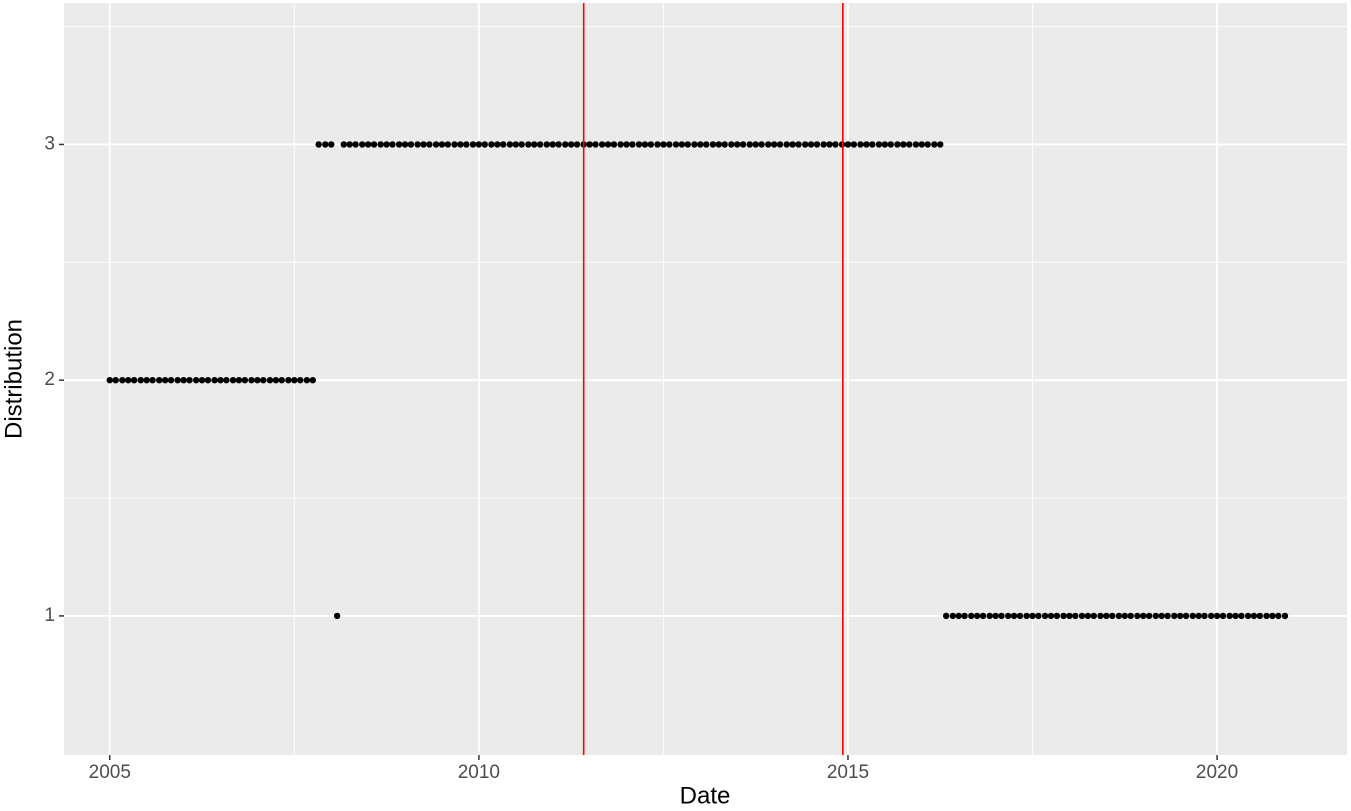 This screenshot has height=811, width=1351. Describe the element at coordinates (705, 795) in the screenshot. I see `x-axis-title: Date` at that location.